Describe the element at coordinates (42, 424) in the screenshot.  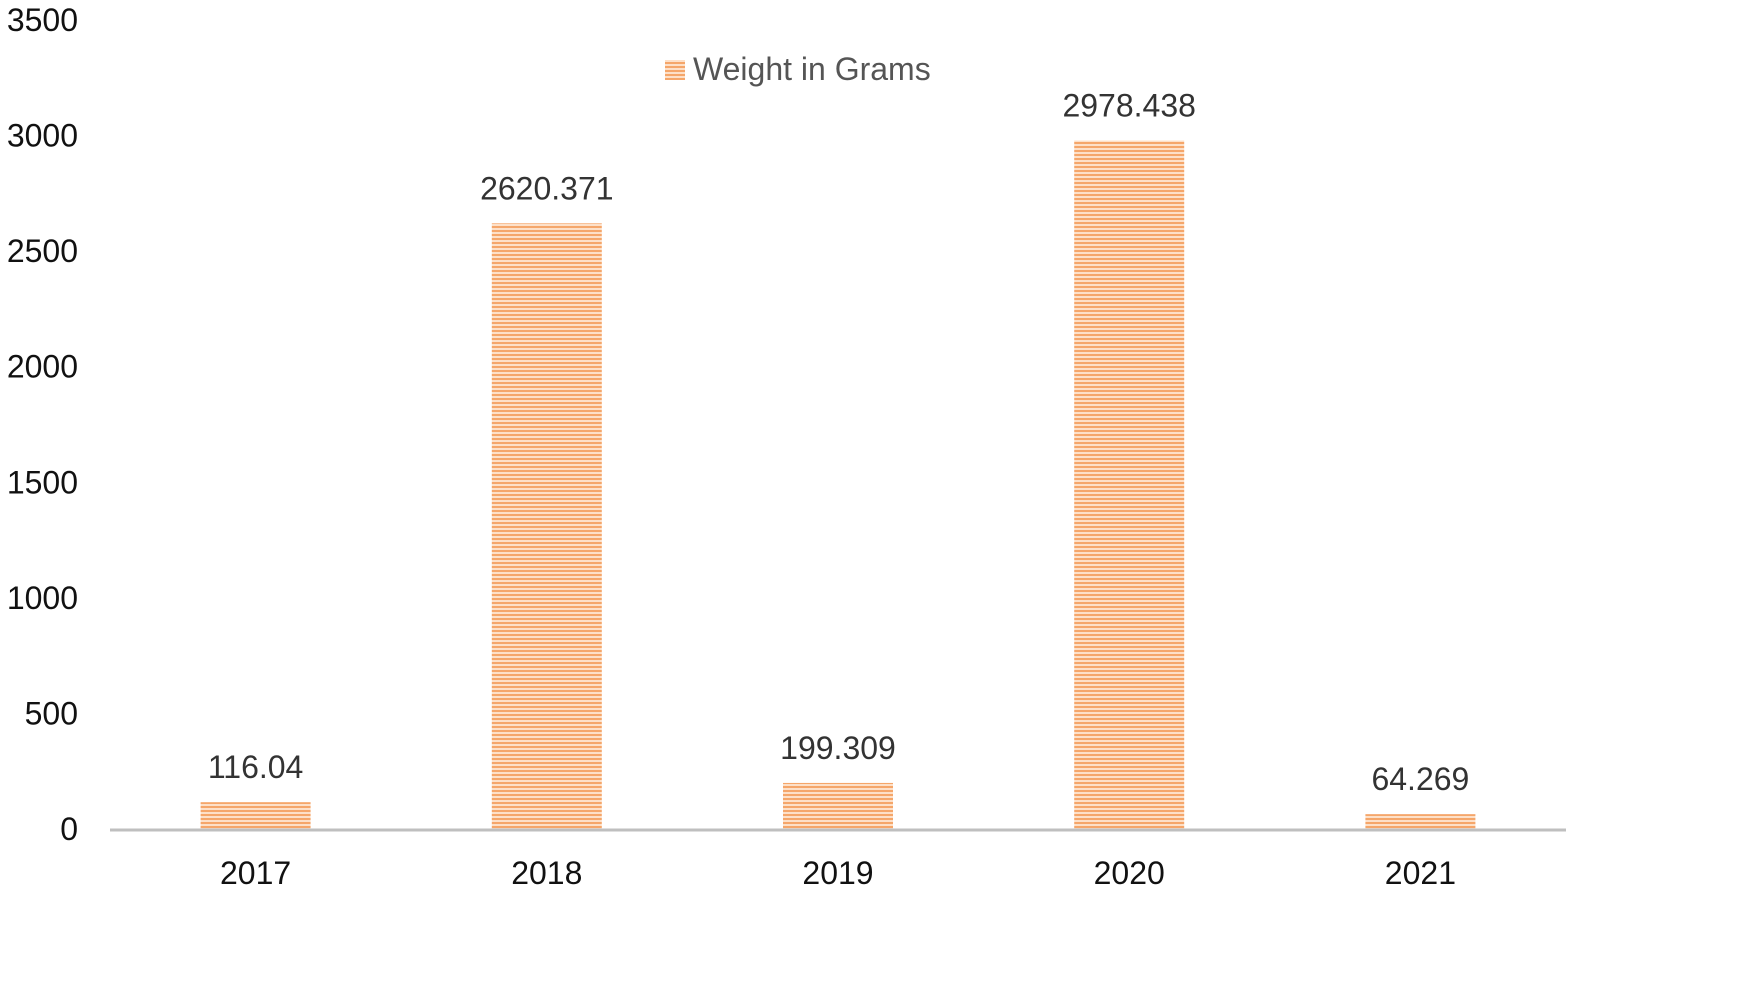
I see `y-axis-ticks: 0 500 1000 1500 2000 2500 3000 3500` at that location.